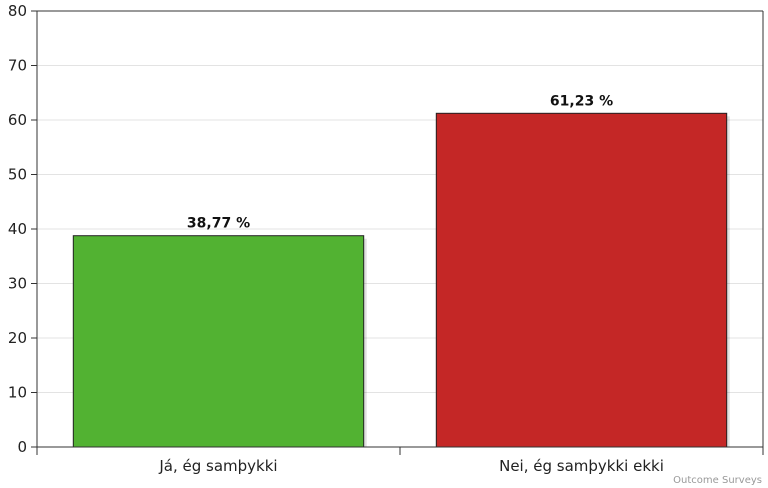  I want to click on y-tick-label: 40, so click(17, 229).